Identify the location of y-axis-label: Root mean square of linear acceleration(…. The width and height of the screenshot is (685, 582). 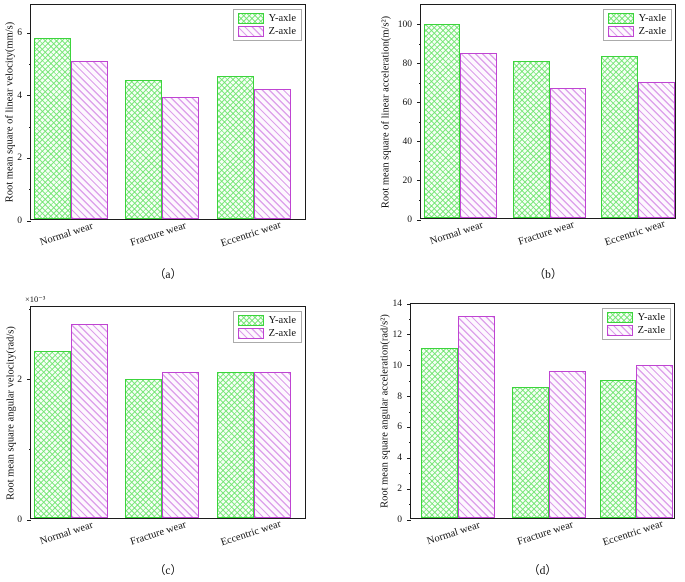
(386, 111).